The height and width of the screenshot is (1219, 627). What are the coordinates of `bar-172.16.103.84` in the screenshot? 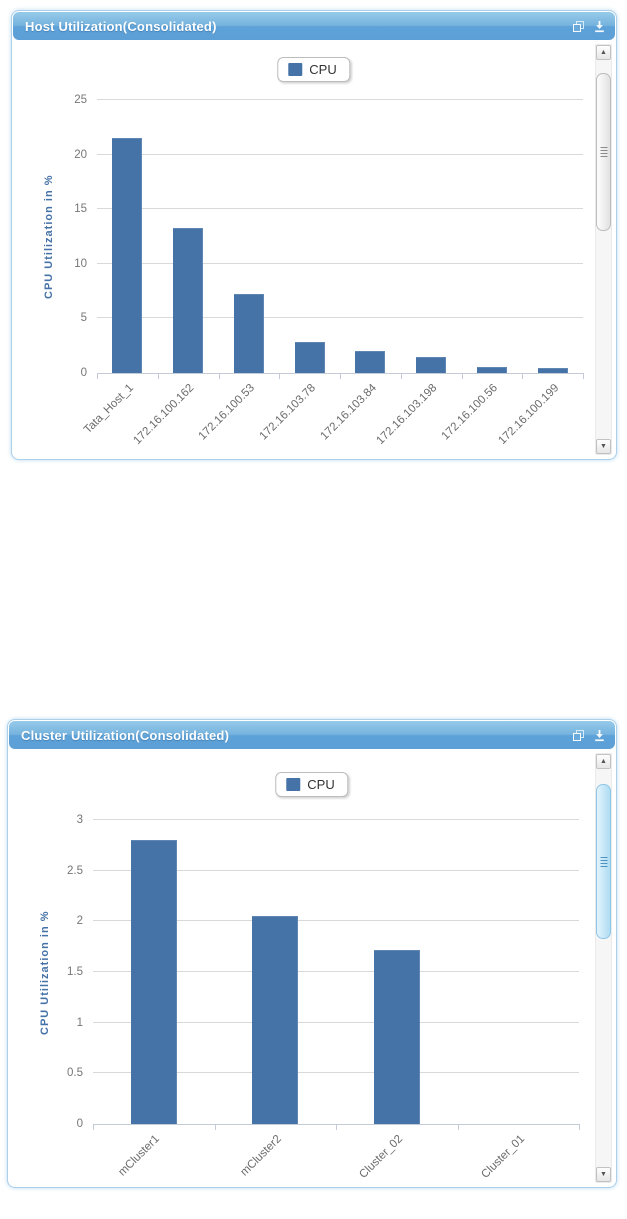 It's located at (370, 362).